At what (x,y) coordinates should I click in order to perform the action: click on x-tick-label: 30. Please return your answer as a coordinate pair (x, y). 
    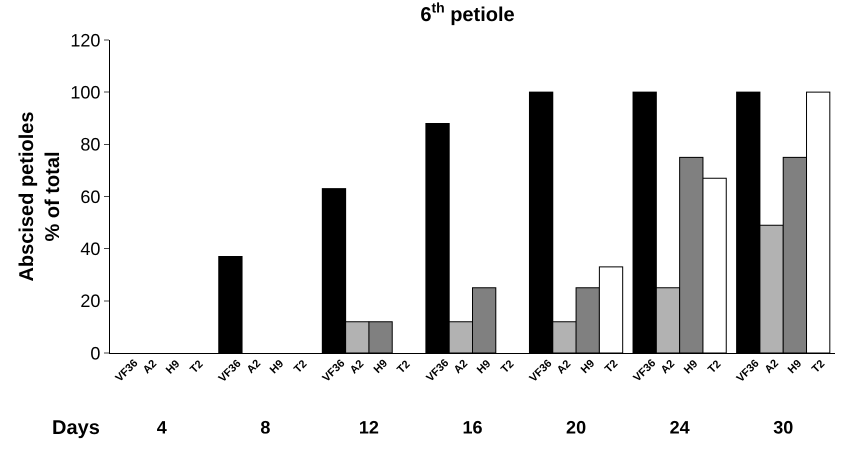
    Looking at the image, I should click on (783, 428).